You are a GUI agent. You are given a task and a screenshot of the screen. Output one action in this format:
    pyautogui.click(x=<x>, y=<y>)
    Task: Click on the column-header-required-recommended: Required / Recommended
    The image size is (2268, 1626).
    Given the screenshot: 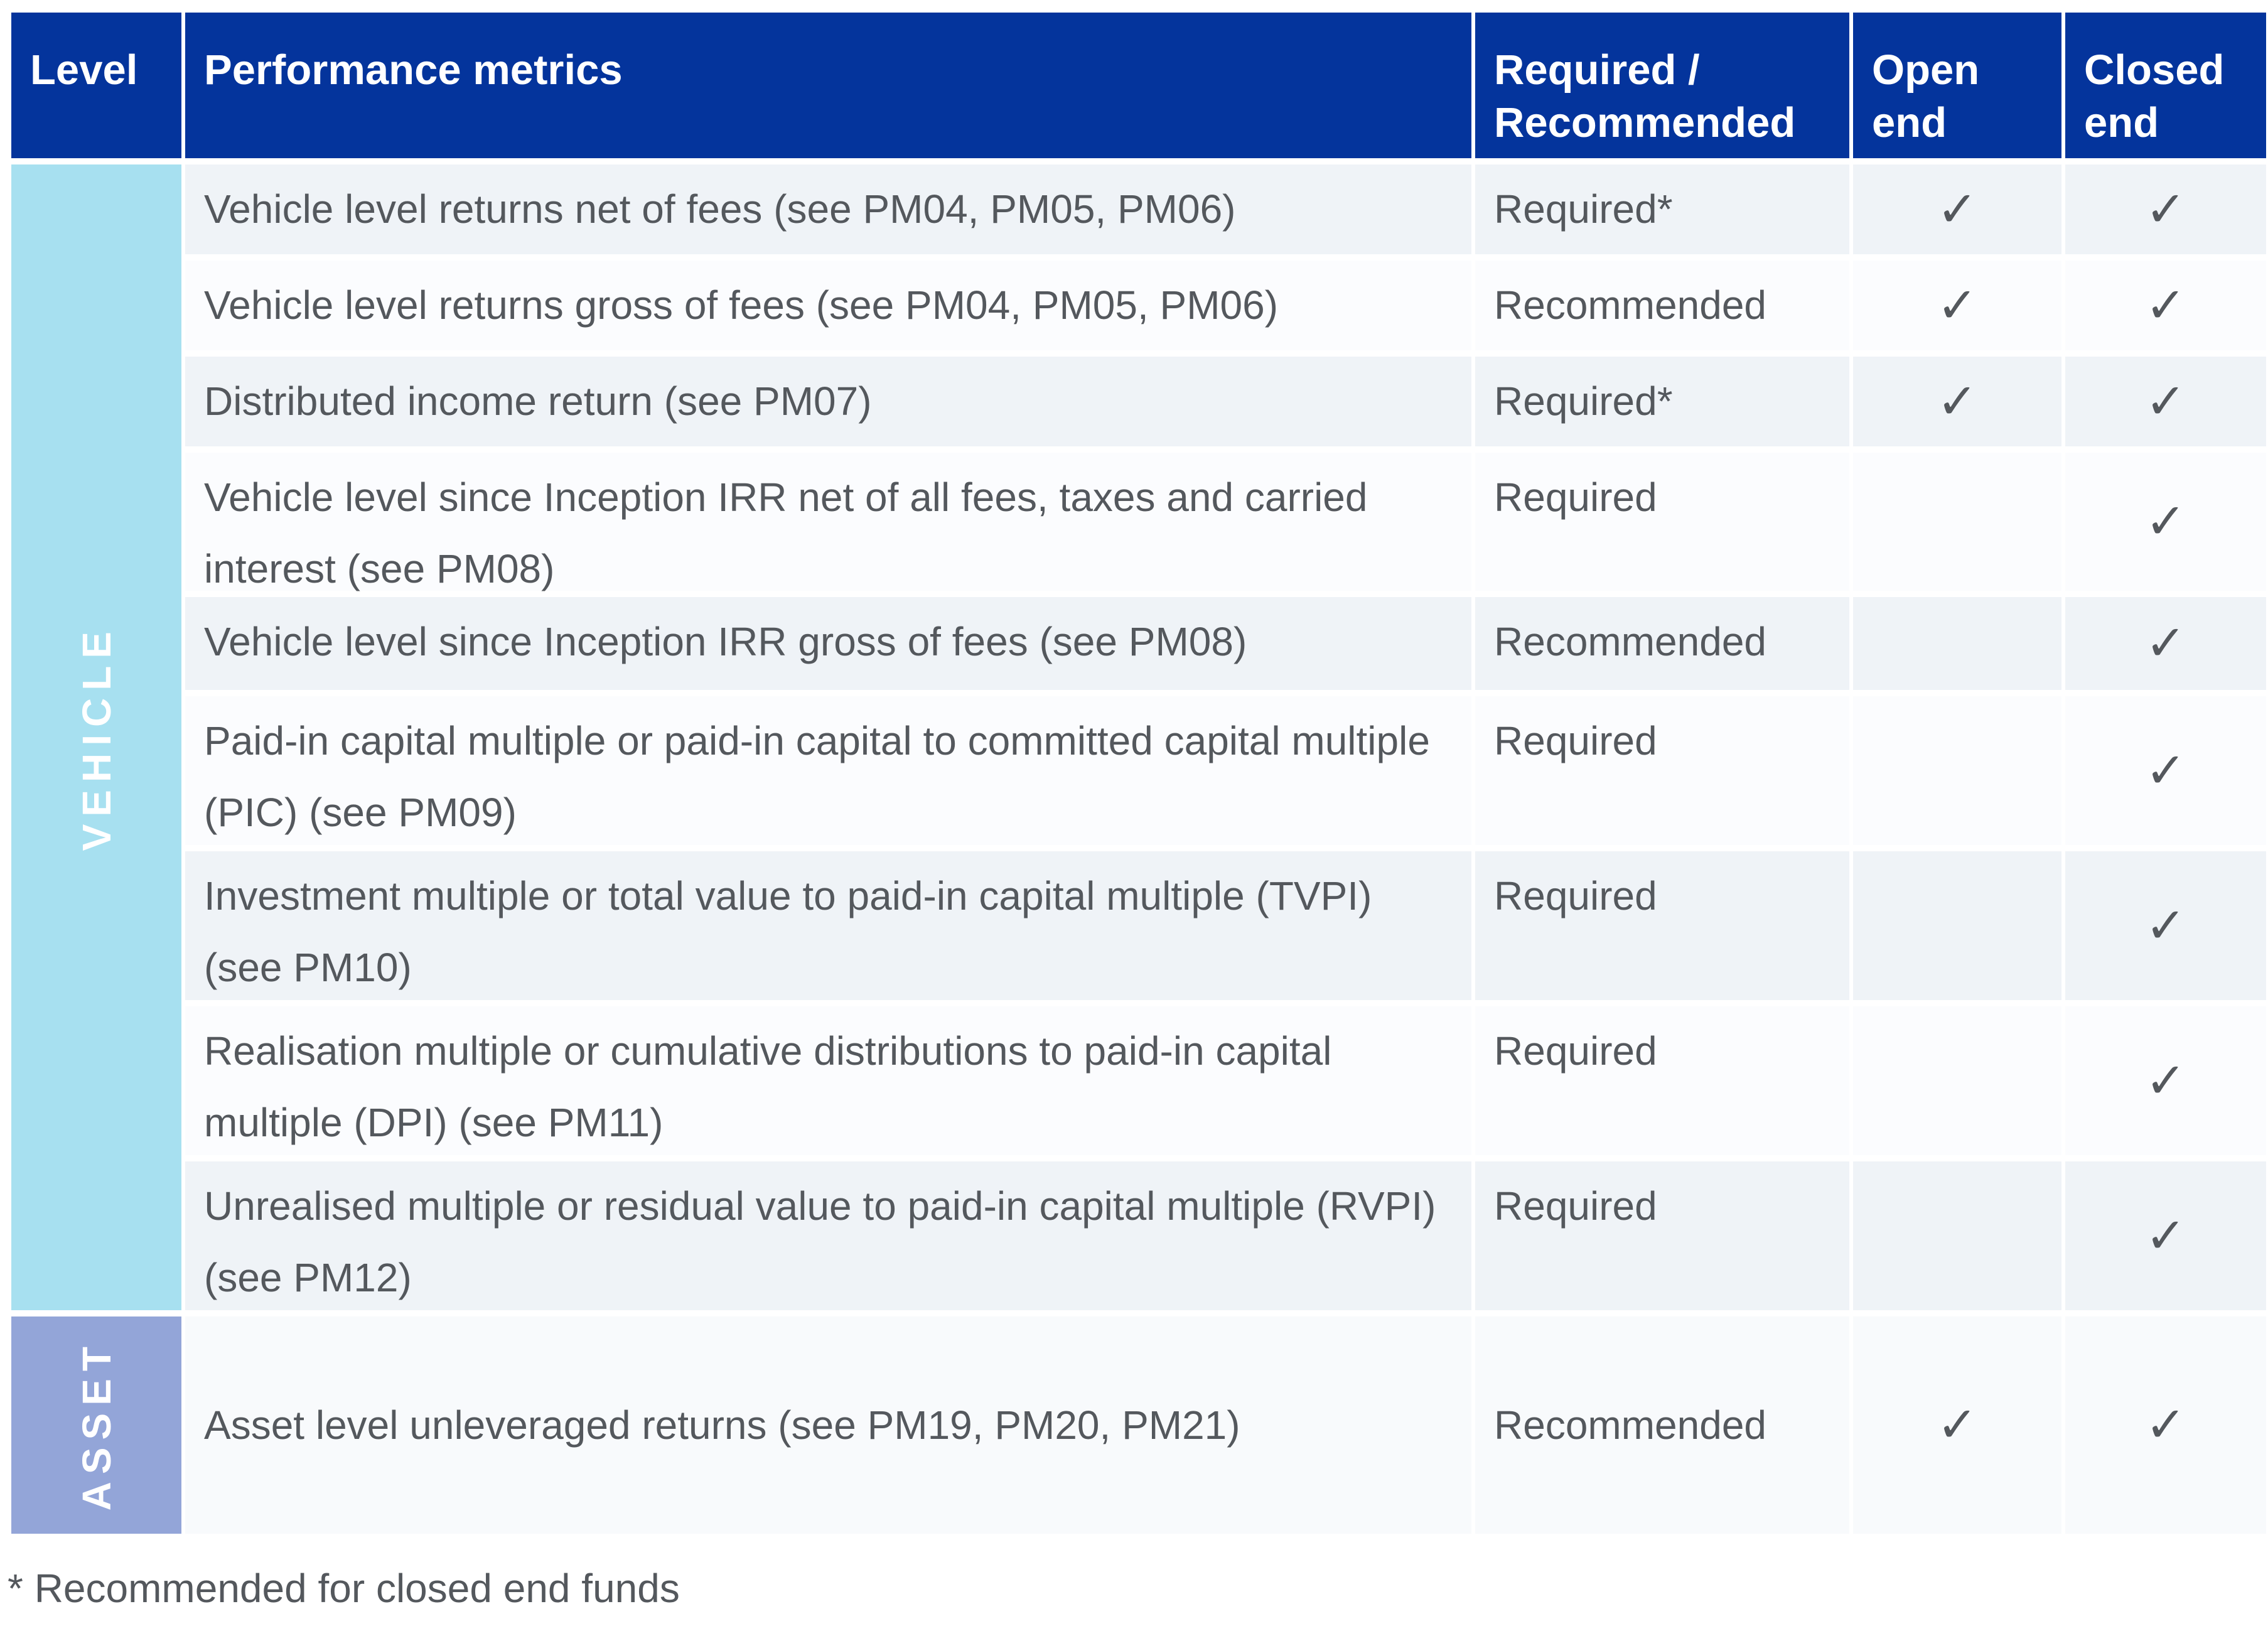 What is the action you would take?
    pyautogui.click(x=1662, y=85)
    